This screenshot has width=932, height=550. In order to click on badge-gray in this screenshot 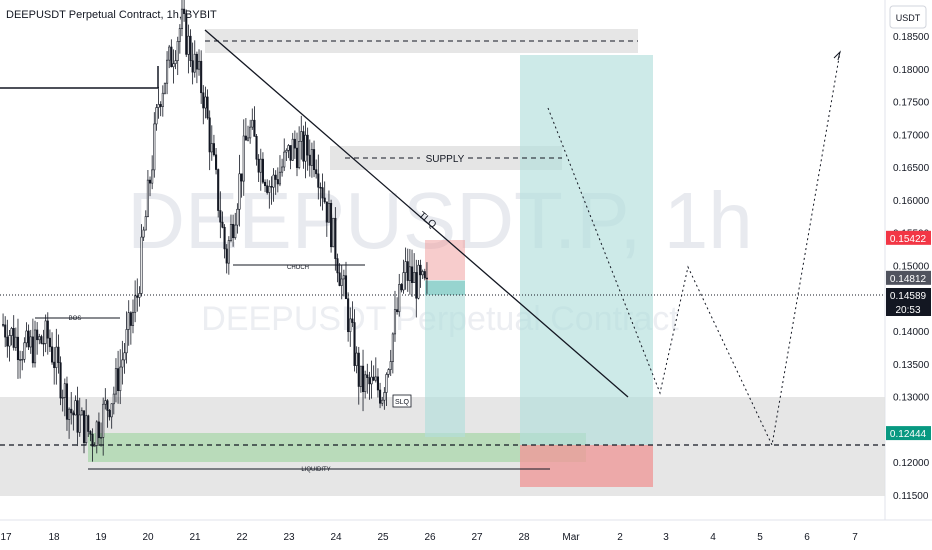, I will do `click(908, 277)`.